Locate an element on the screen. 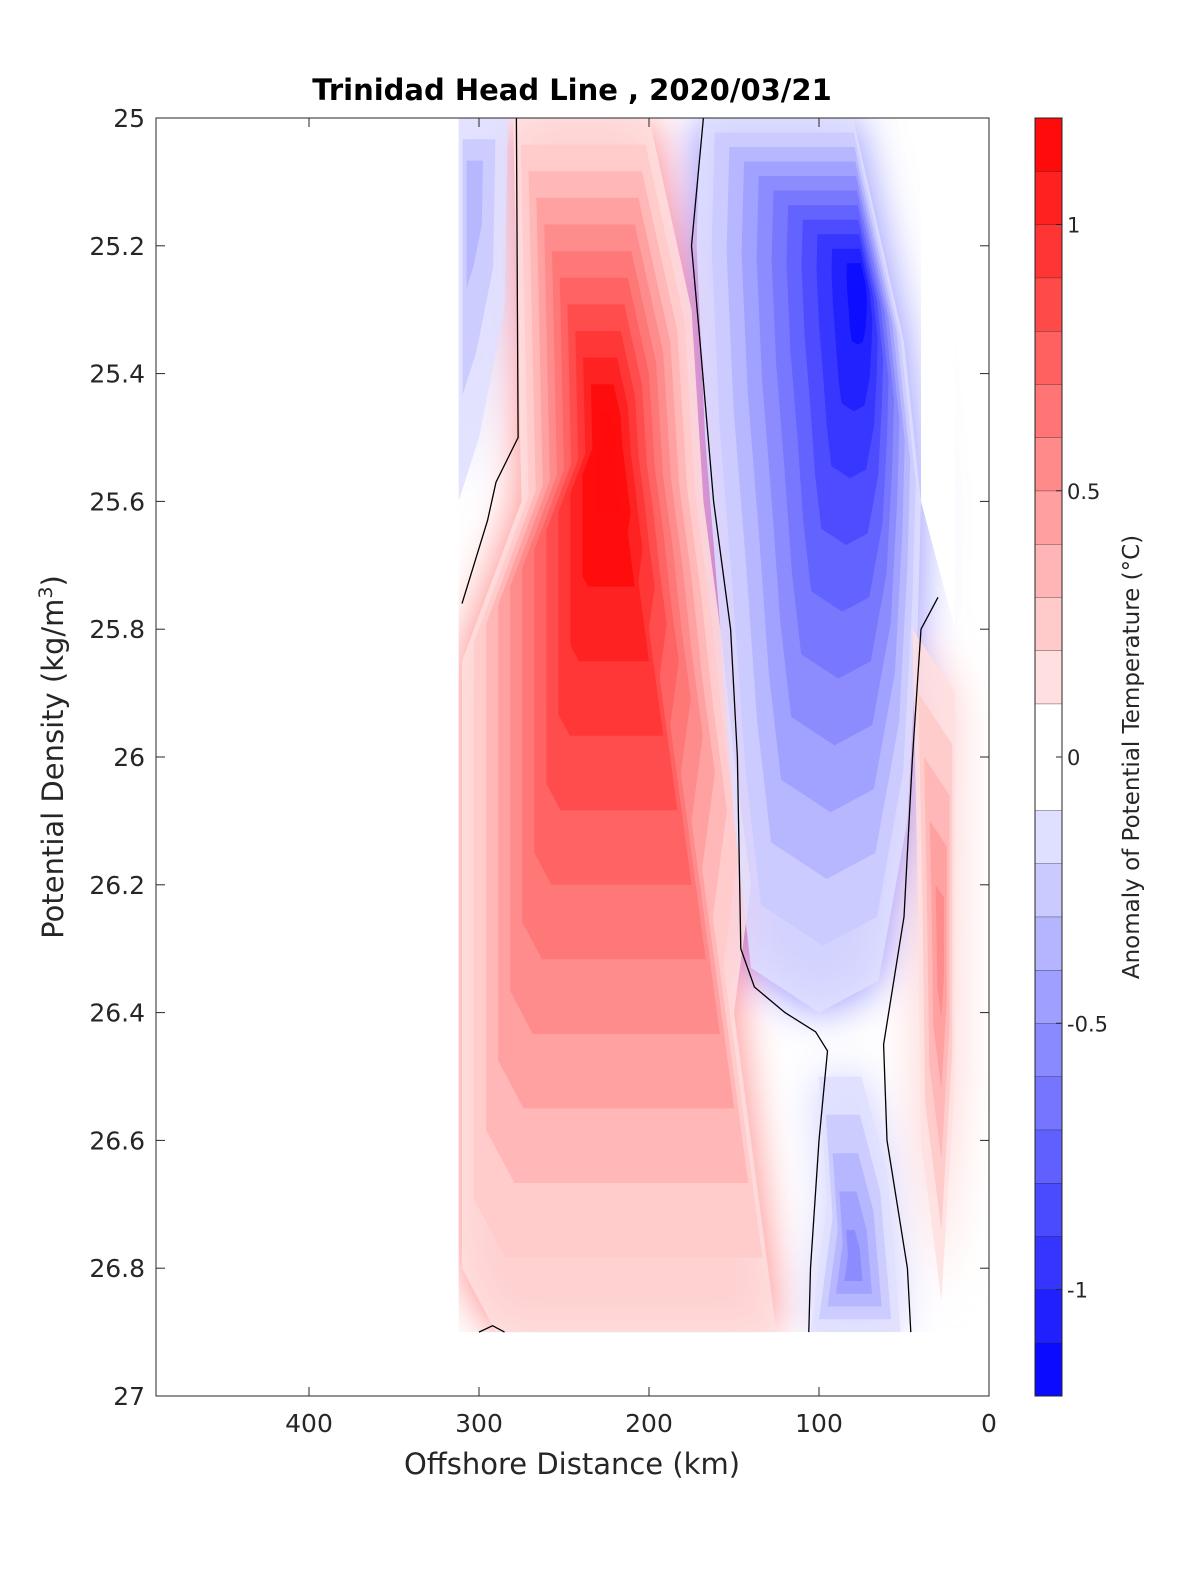 The image size is (1200, 1575). x-tick-label: 200 is located at coordinates (649, 1423).